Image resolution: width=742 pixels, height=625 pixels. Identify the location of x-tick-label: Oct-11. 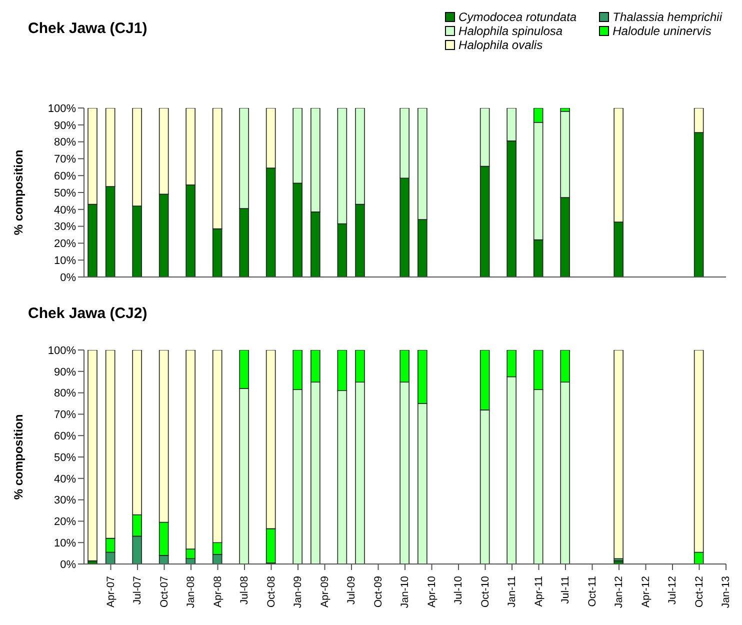
(592, 591).